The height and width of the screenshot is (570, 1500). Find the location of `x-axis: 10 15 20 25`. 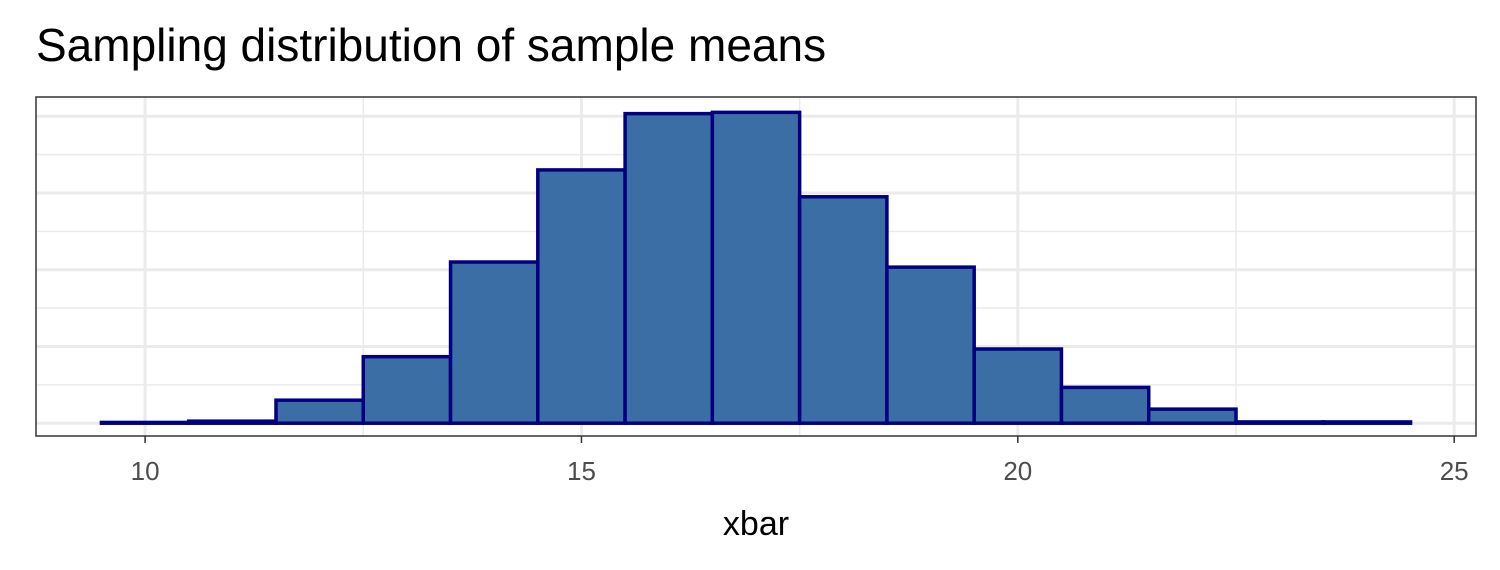

x-axis: 10 15 20 25 is located at coordinates (800, 461).